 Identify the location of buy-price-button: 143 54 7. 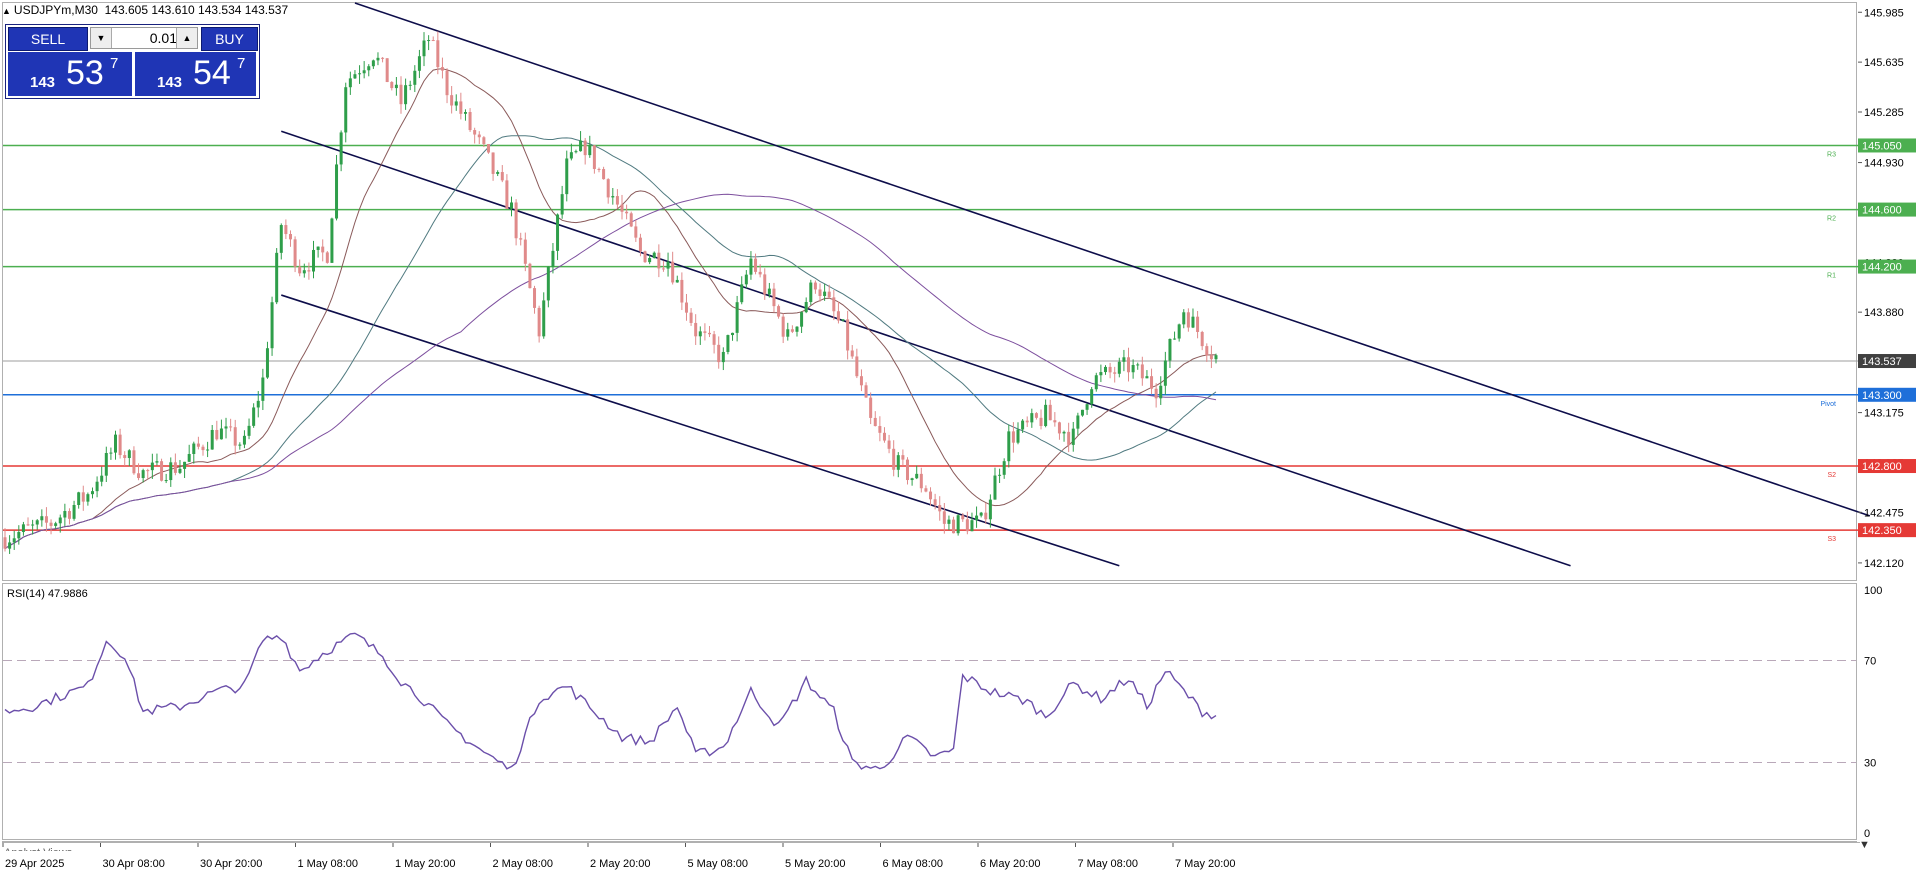
(195, 74).